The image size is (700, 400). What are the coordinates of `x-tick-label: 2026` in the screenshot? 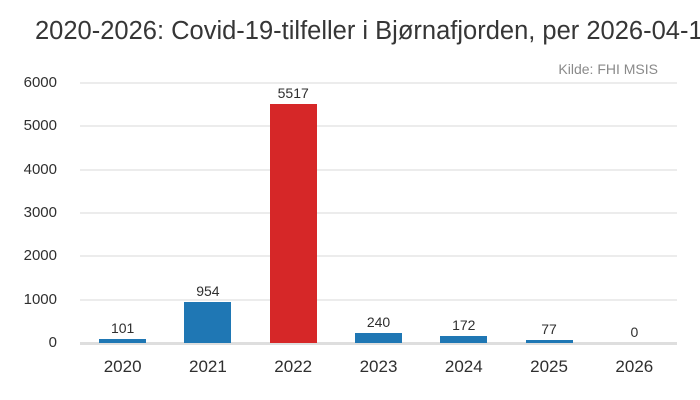 It's located at (634, 366).